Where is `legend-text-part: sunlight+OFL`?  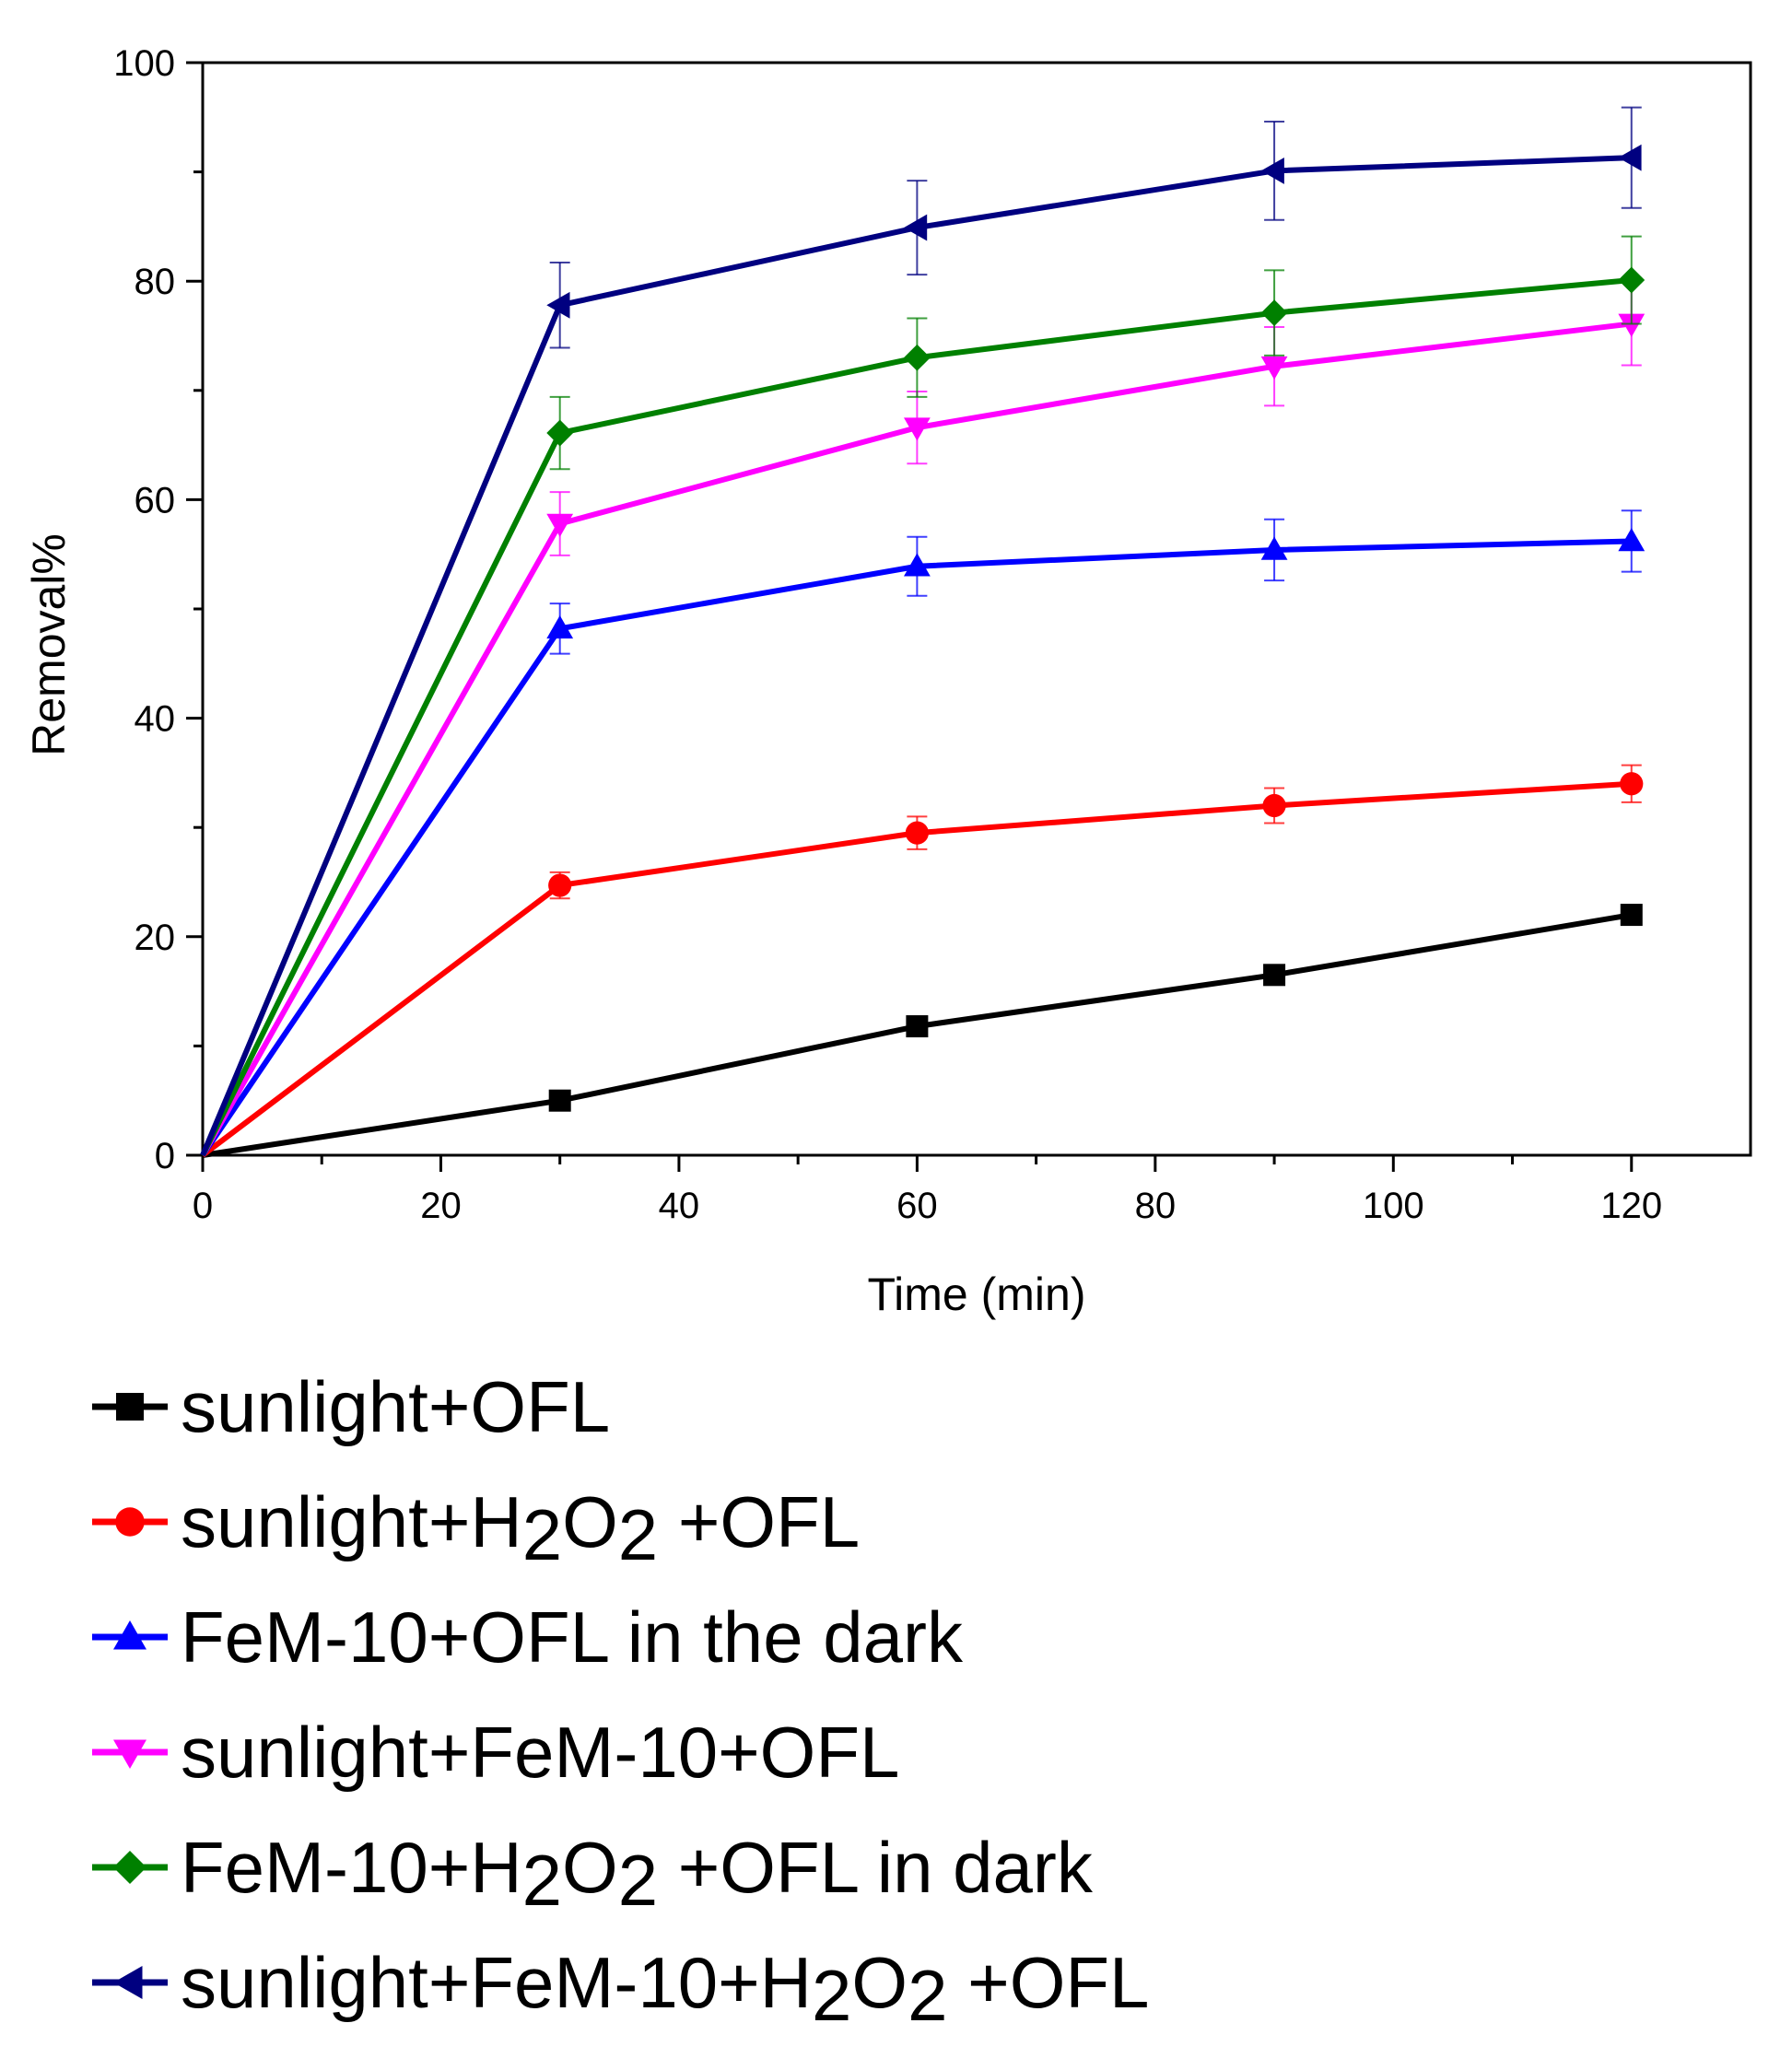
legend-text-part: sunlight+OFL is located at coordinates (395, 1407).